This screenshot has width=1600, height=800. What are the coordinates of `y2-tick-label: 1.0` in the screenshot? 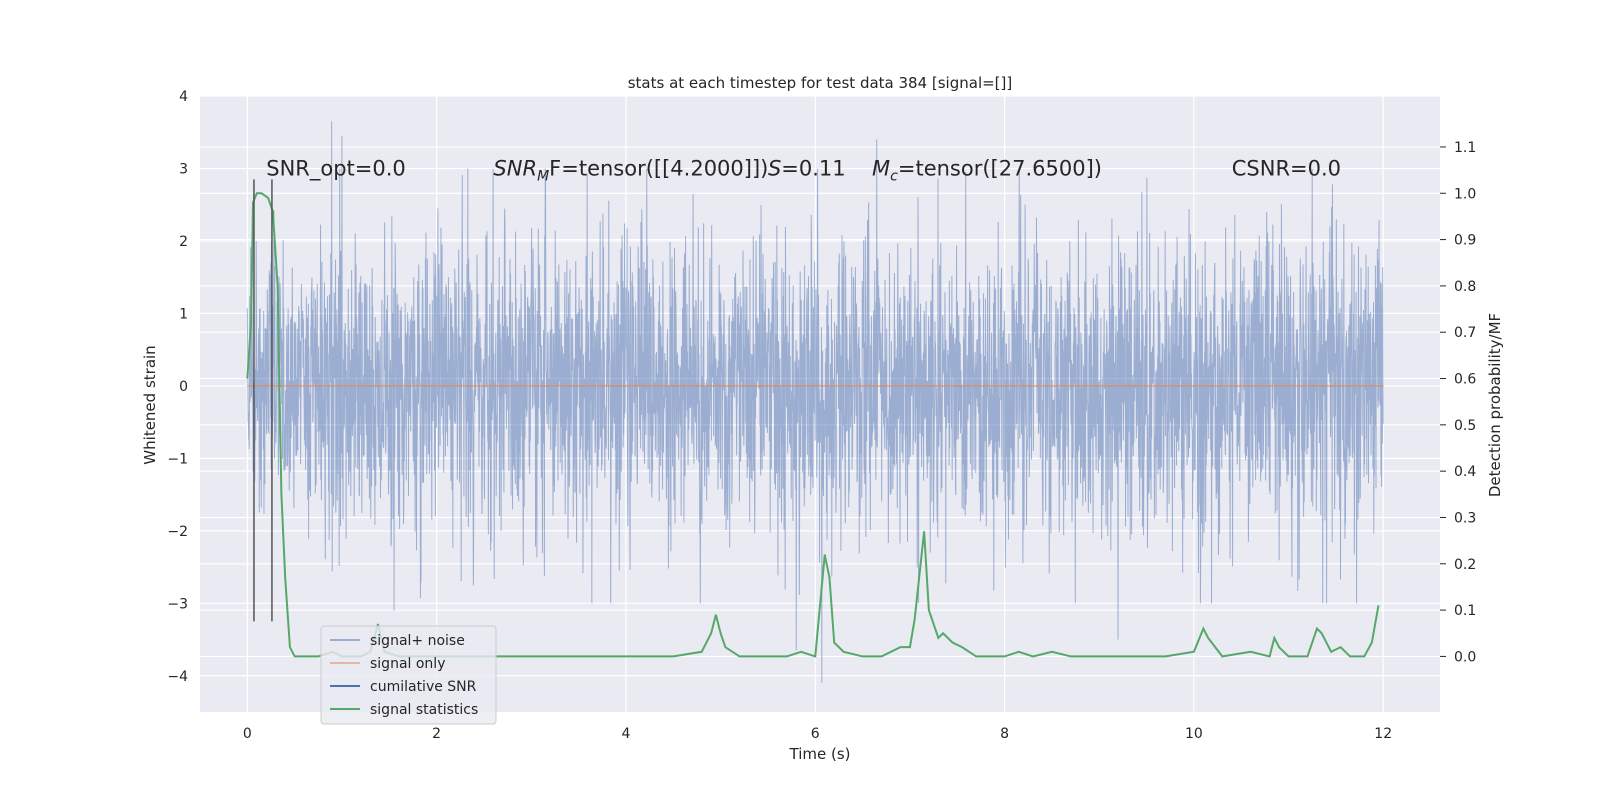 It's located at (1465, 194).